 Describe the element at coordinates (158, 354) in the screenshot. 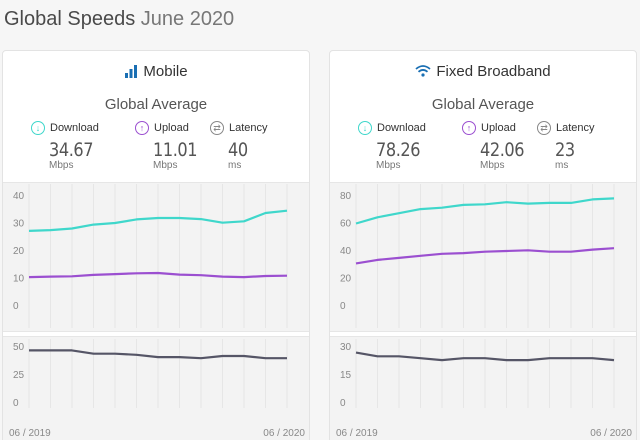

I see `mobile-latency-line` at that location.